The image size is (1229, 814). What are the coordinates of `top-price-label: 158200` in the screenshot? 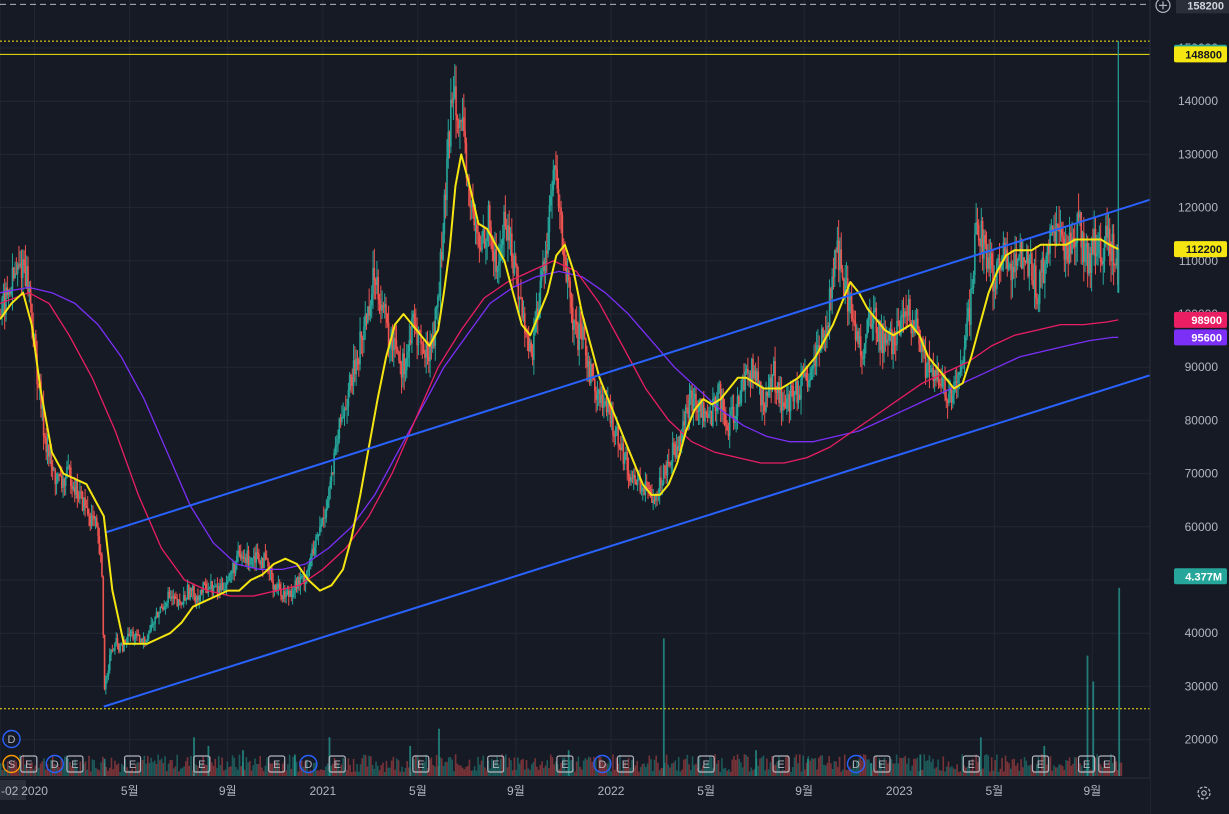 It's located at (1205, 6).